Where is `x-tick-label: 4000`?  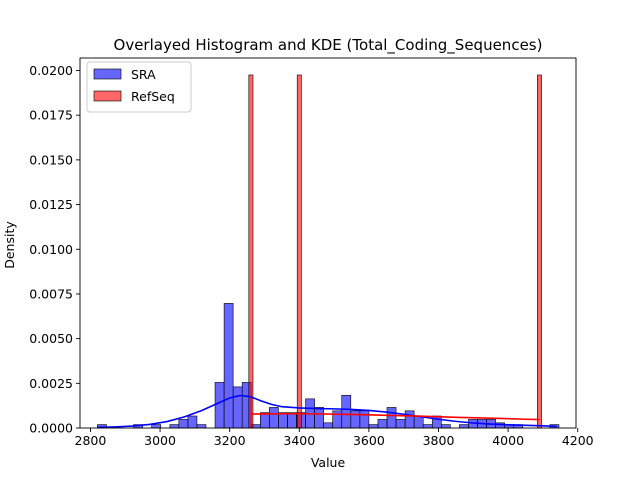
x-tick-label: 4000 is located at coordinates (508, 440).